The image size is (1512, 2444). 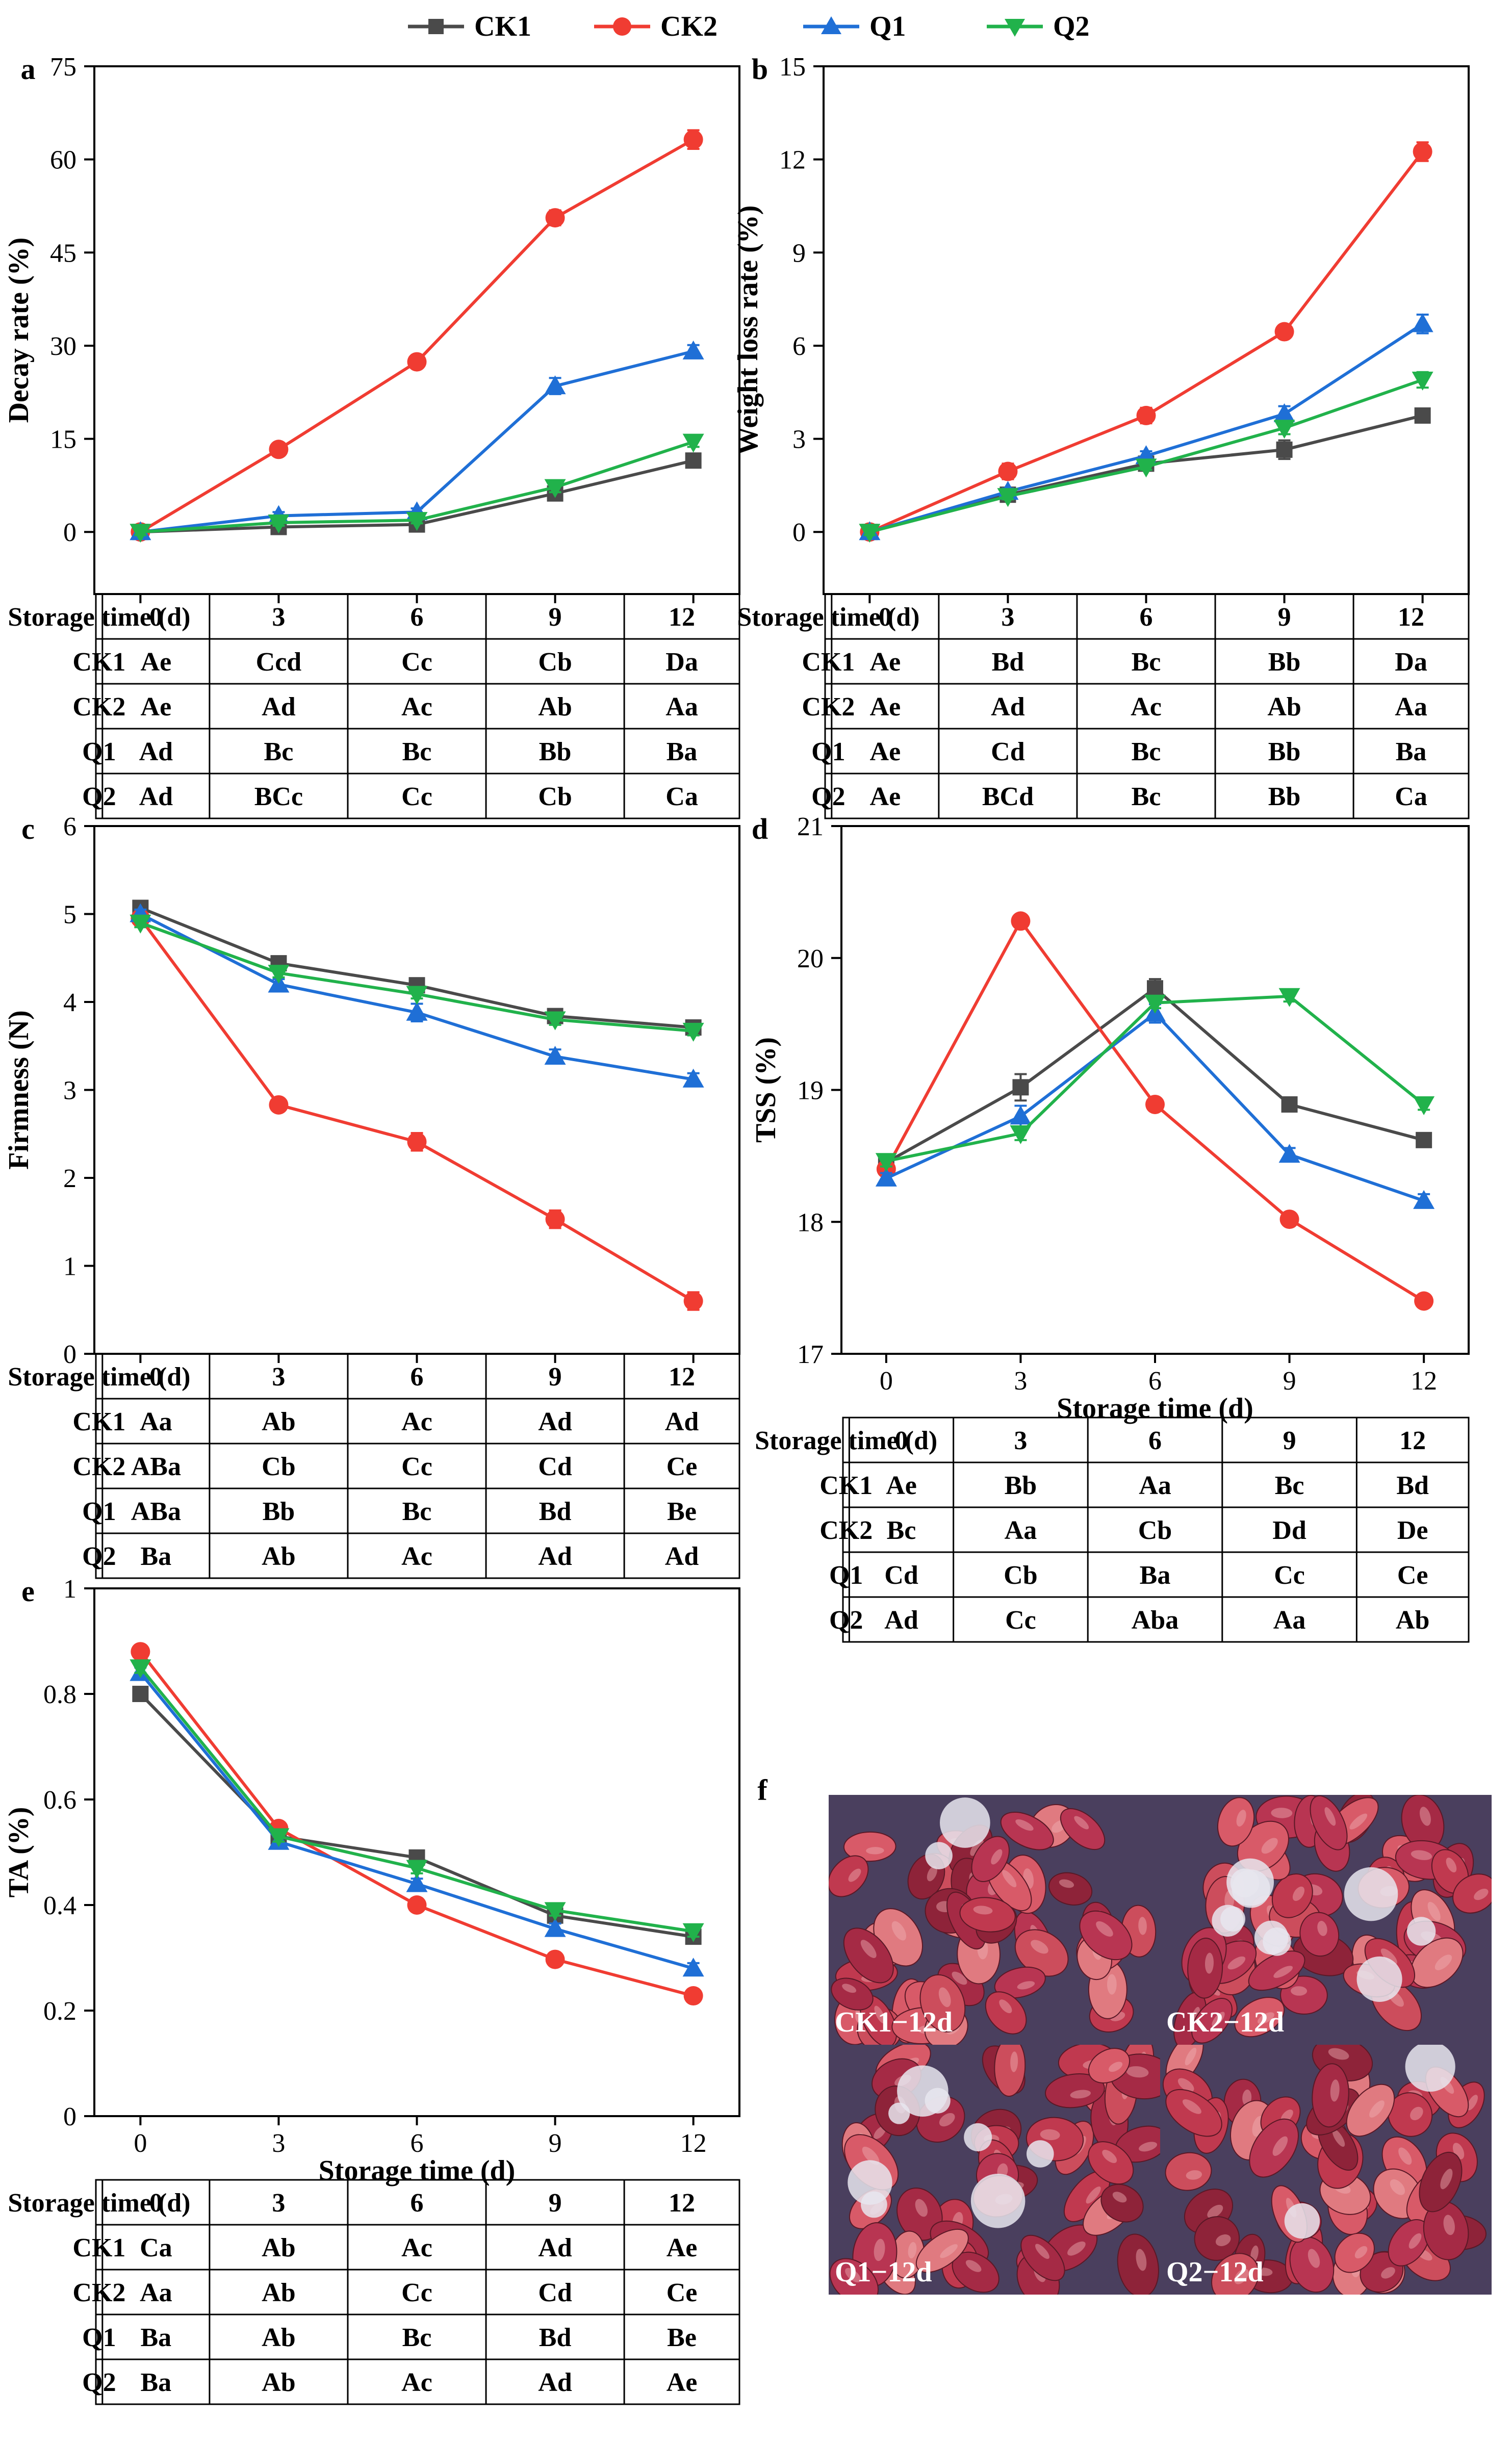 I want to click on photo-label-ck2: CK2−12d, so click(x=1226, y=2022).